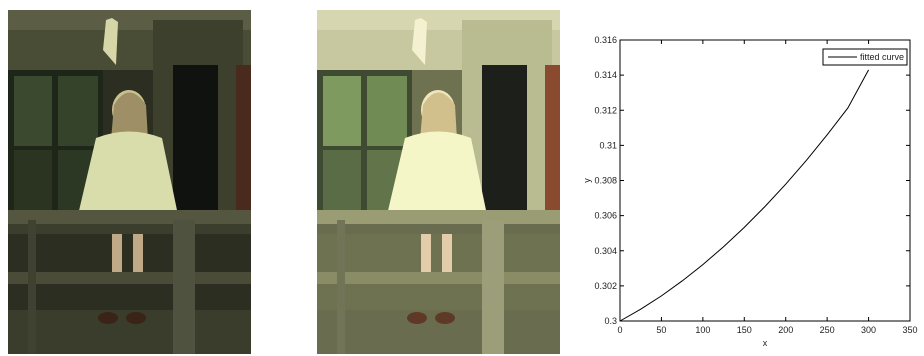 Image resolution: width=924 pixels, height=356 pixels. What do you see at coordinates (605, 286) in the screenshot?
I see `y-tick-label: 0.302` at bounding box center [605, 286].